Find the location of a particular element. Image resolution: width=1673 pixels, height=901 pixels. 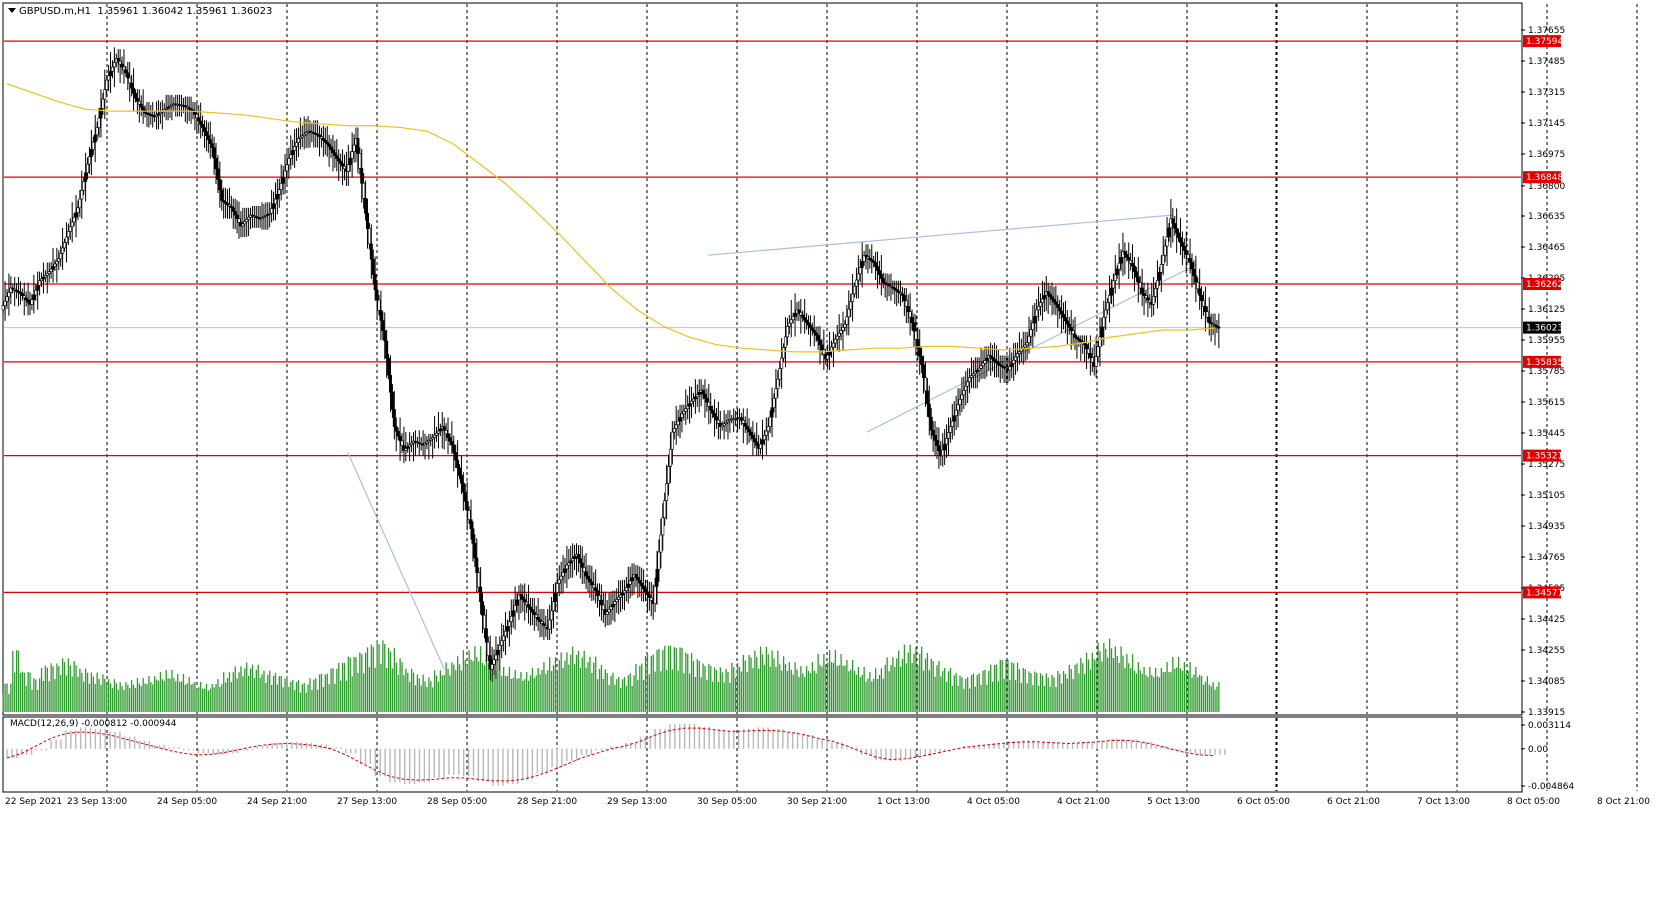

time-tick-label: 30 Sep 05:00 is located at coordinates (727, 802).